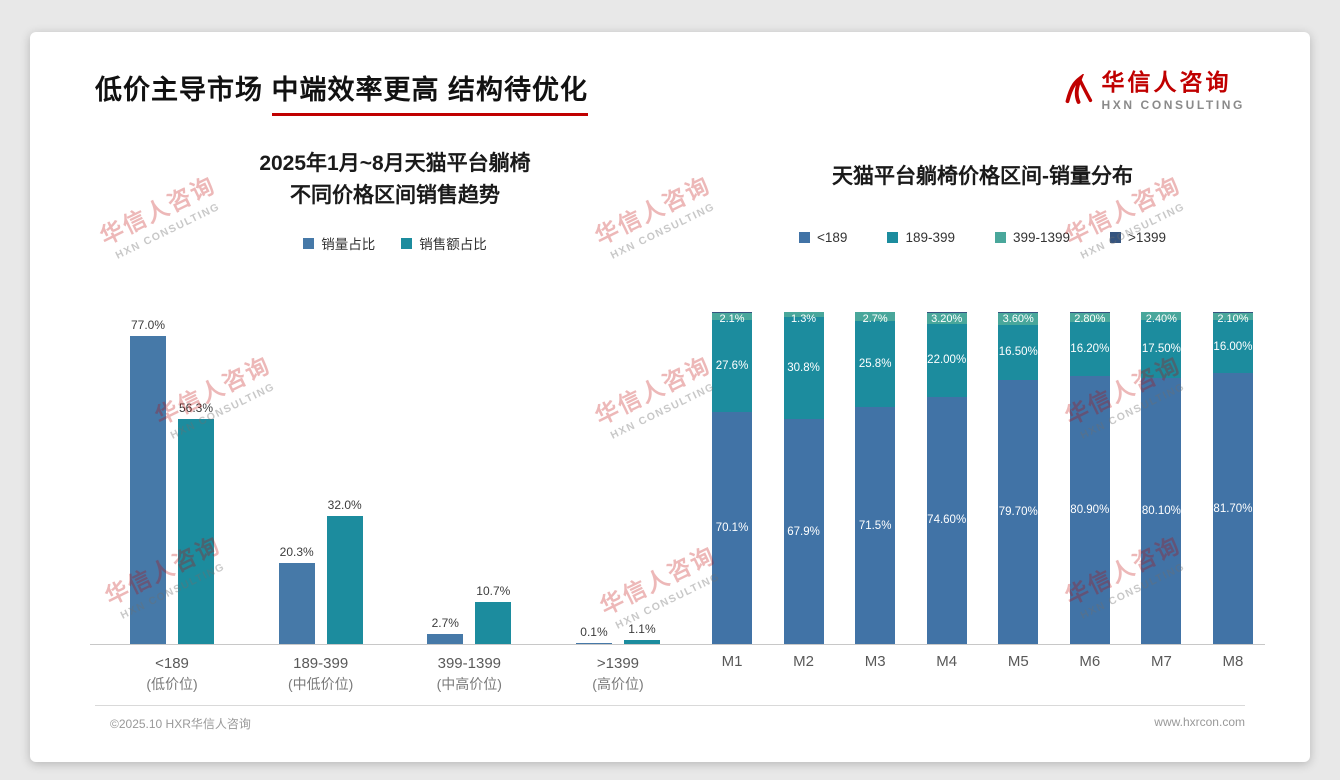 The width and height of the screenshot is (1340, 780). I want to click on bar-with-label: 56.3%, so click(196, 523).